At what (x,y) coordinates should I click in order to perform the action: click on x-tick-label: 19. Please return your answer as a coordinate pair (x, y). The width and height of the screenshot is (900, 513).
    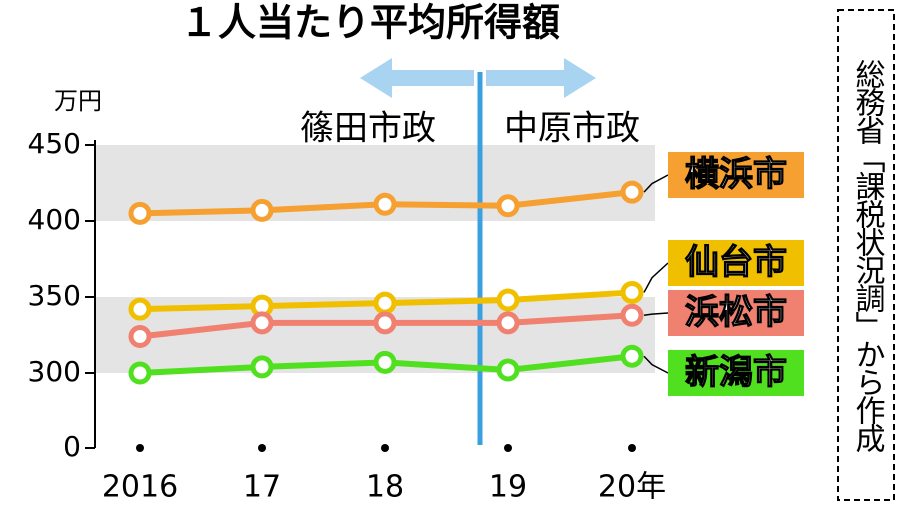
    Looking at the image, I should click on (508, 487).